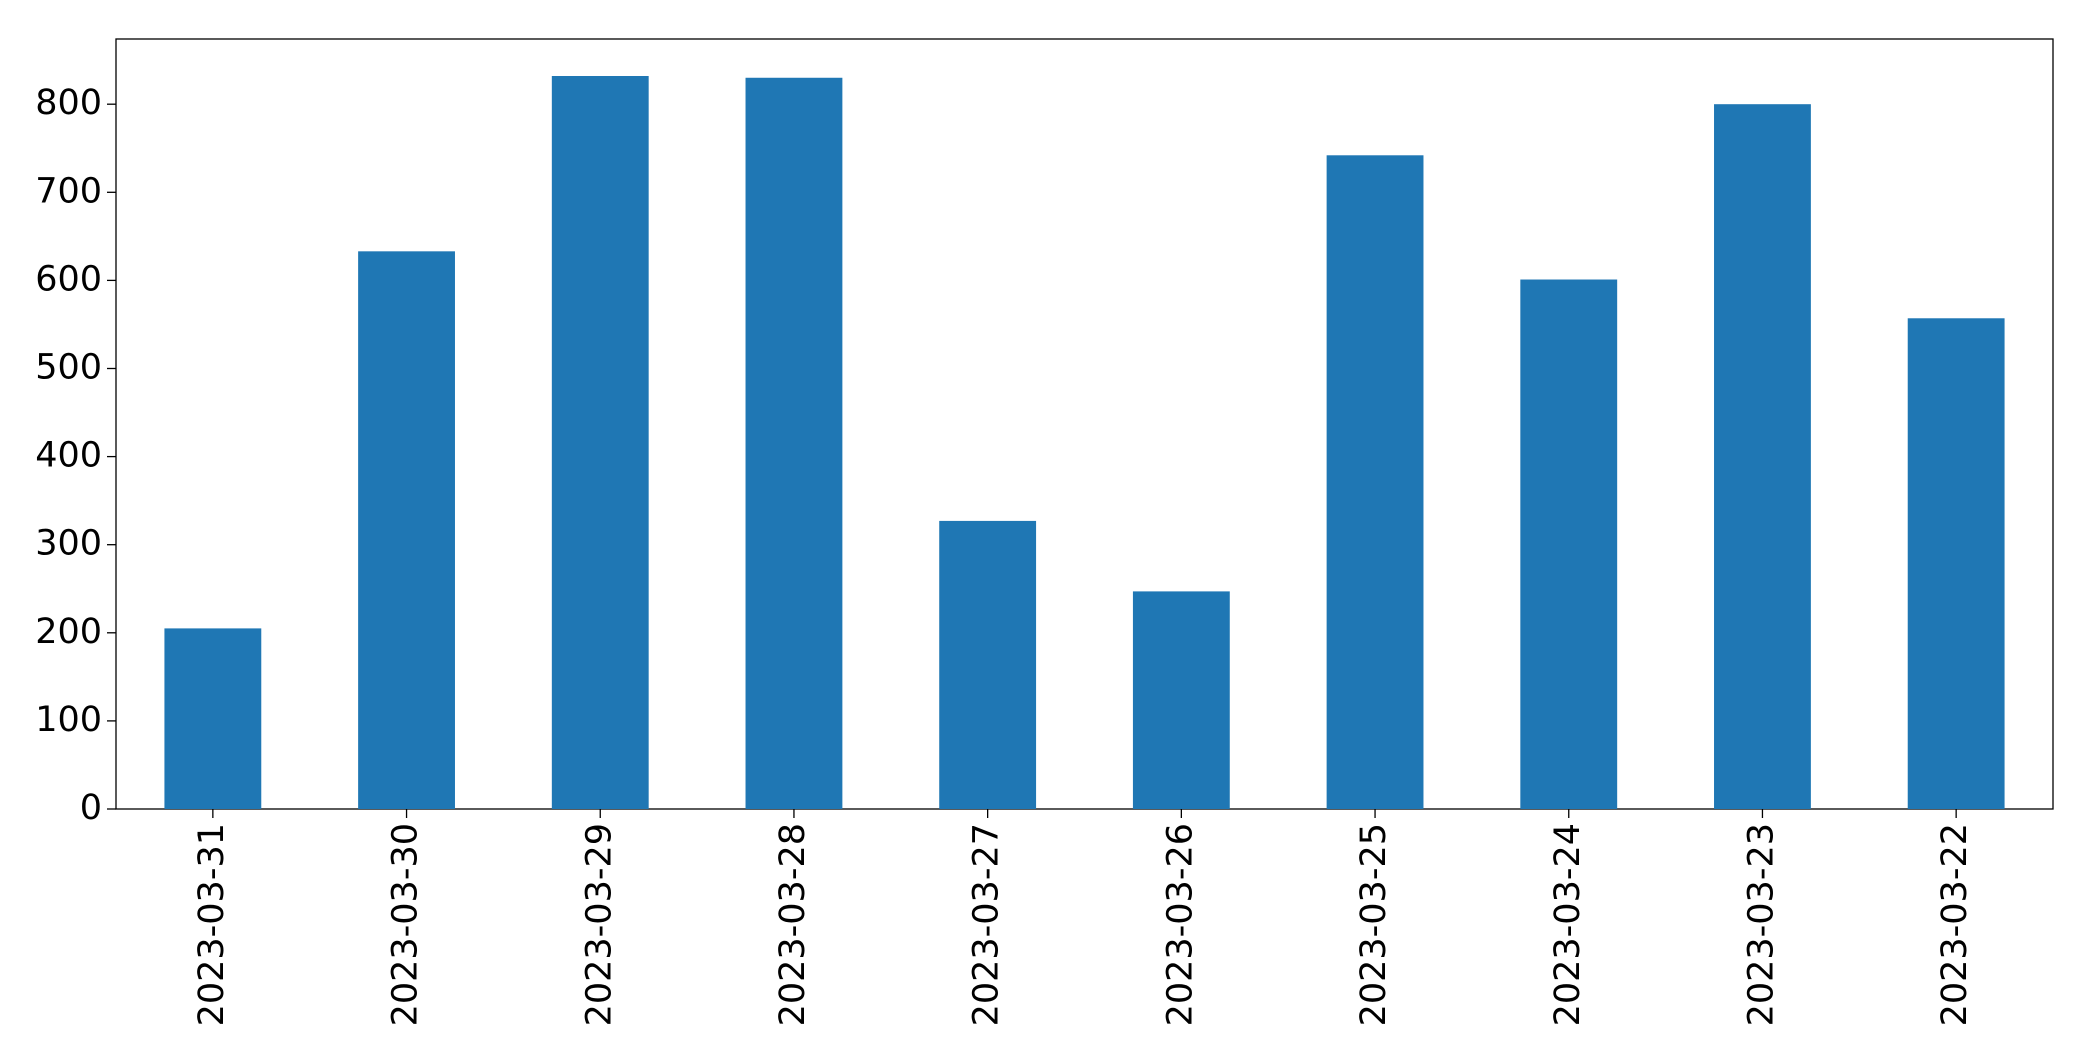 This screenshot has height=1061, width=2093. I want to click on y-tick-label: 100, so click(68, 720).